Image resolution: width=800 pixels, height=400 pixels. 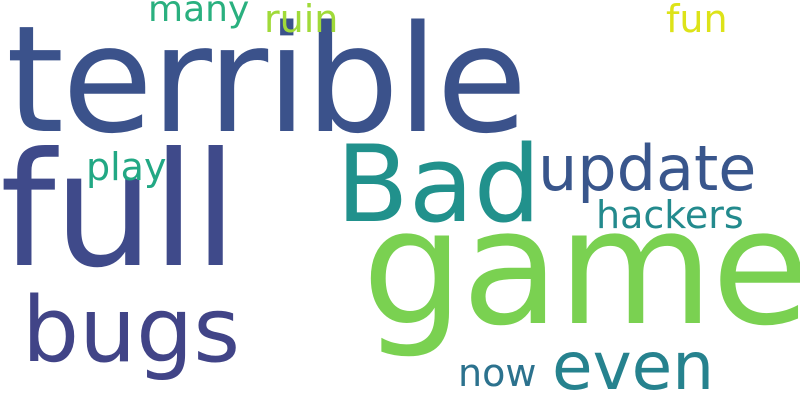 What do you see at coordinates (131, 330) in the screenshot?
I see `word-bugs: bugs` at bounding box center [131, 330].